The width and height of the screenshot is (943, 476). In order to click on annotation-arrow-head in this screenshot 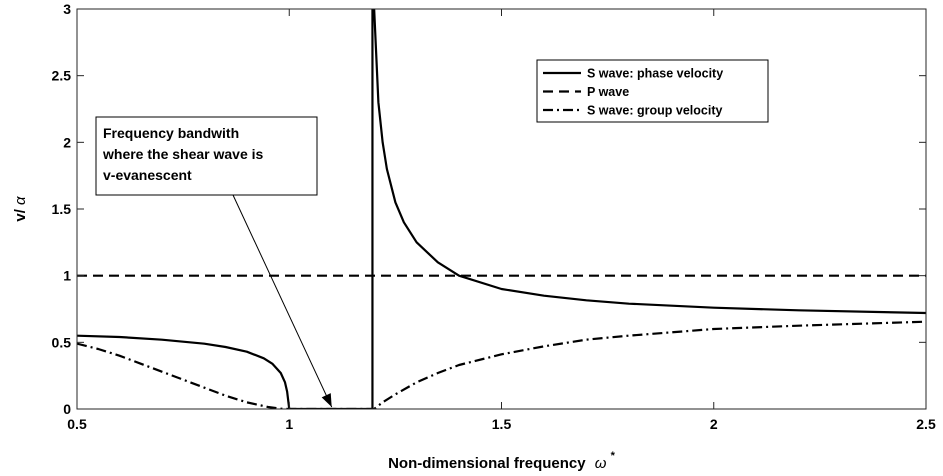, I will do `click(326, 400)`.